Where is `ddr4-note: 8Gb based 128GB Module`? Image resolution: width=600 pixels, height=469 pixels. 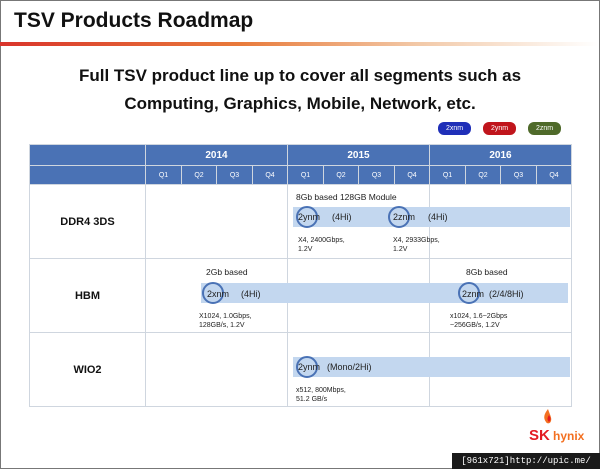
ddr4-note: 8Gb based 128GB Module is located at coordinates (346, 197).